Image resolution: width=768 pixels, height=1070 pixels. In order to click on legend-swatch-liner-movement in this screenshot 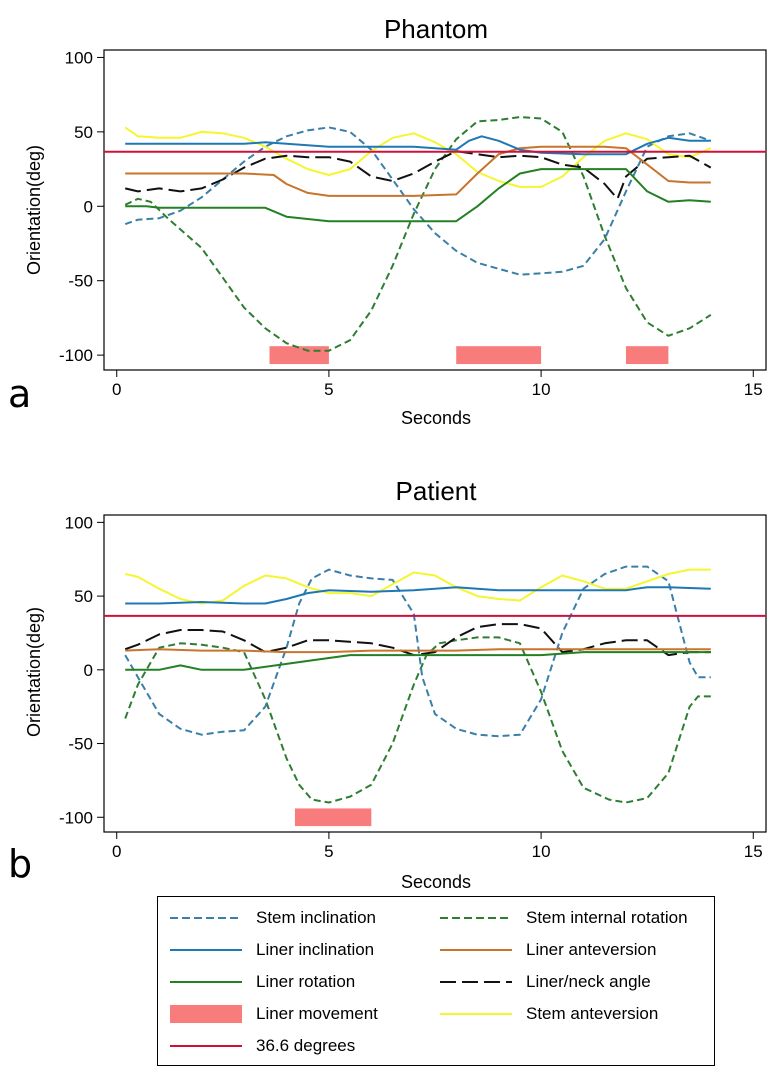, I will do `click(206, 1014)`.